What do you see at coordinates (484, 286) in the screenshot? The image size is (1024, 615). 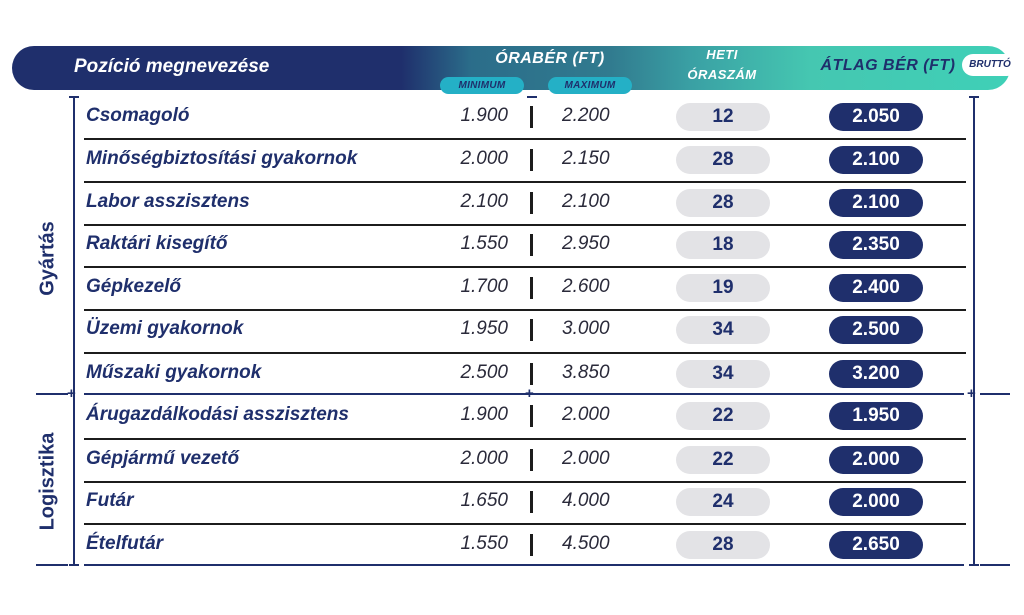 I see `min-wage: 1.700` at bounding box center [484, 286].